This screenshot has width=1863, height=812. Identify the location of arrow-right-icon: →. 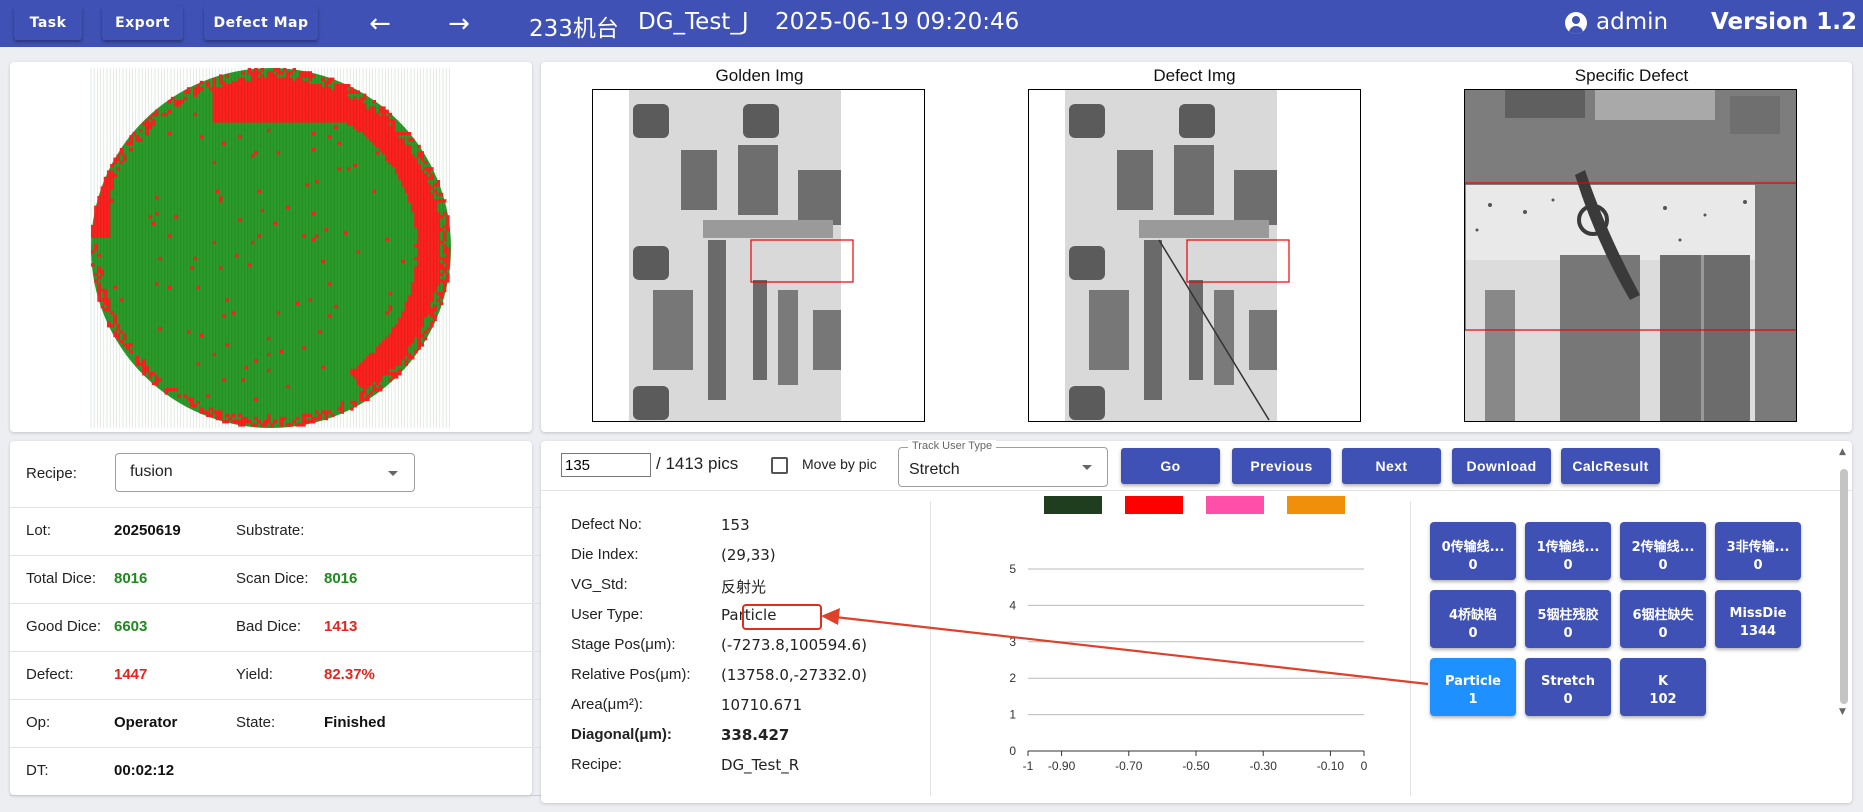
(459, 24).